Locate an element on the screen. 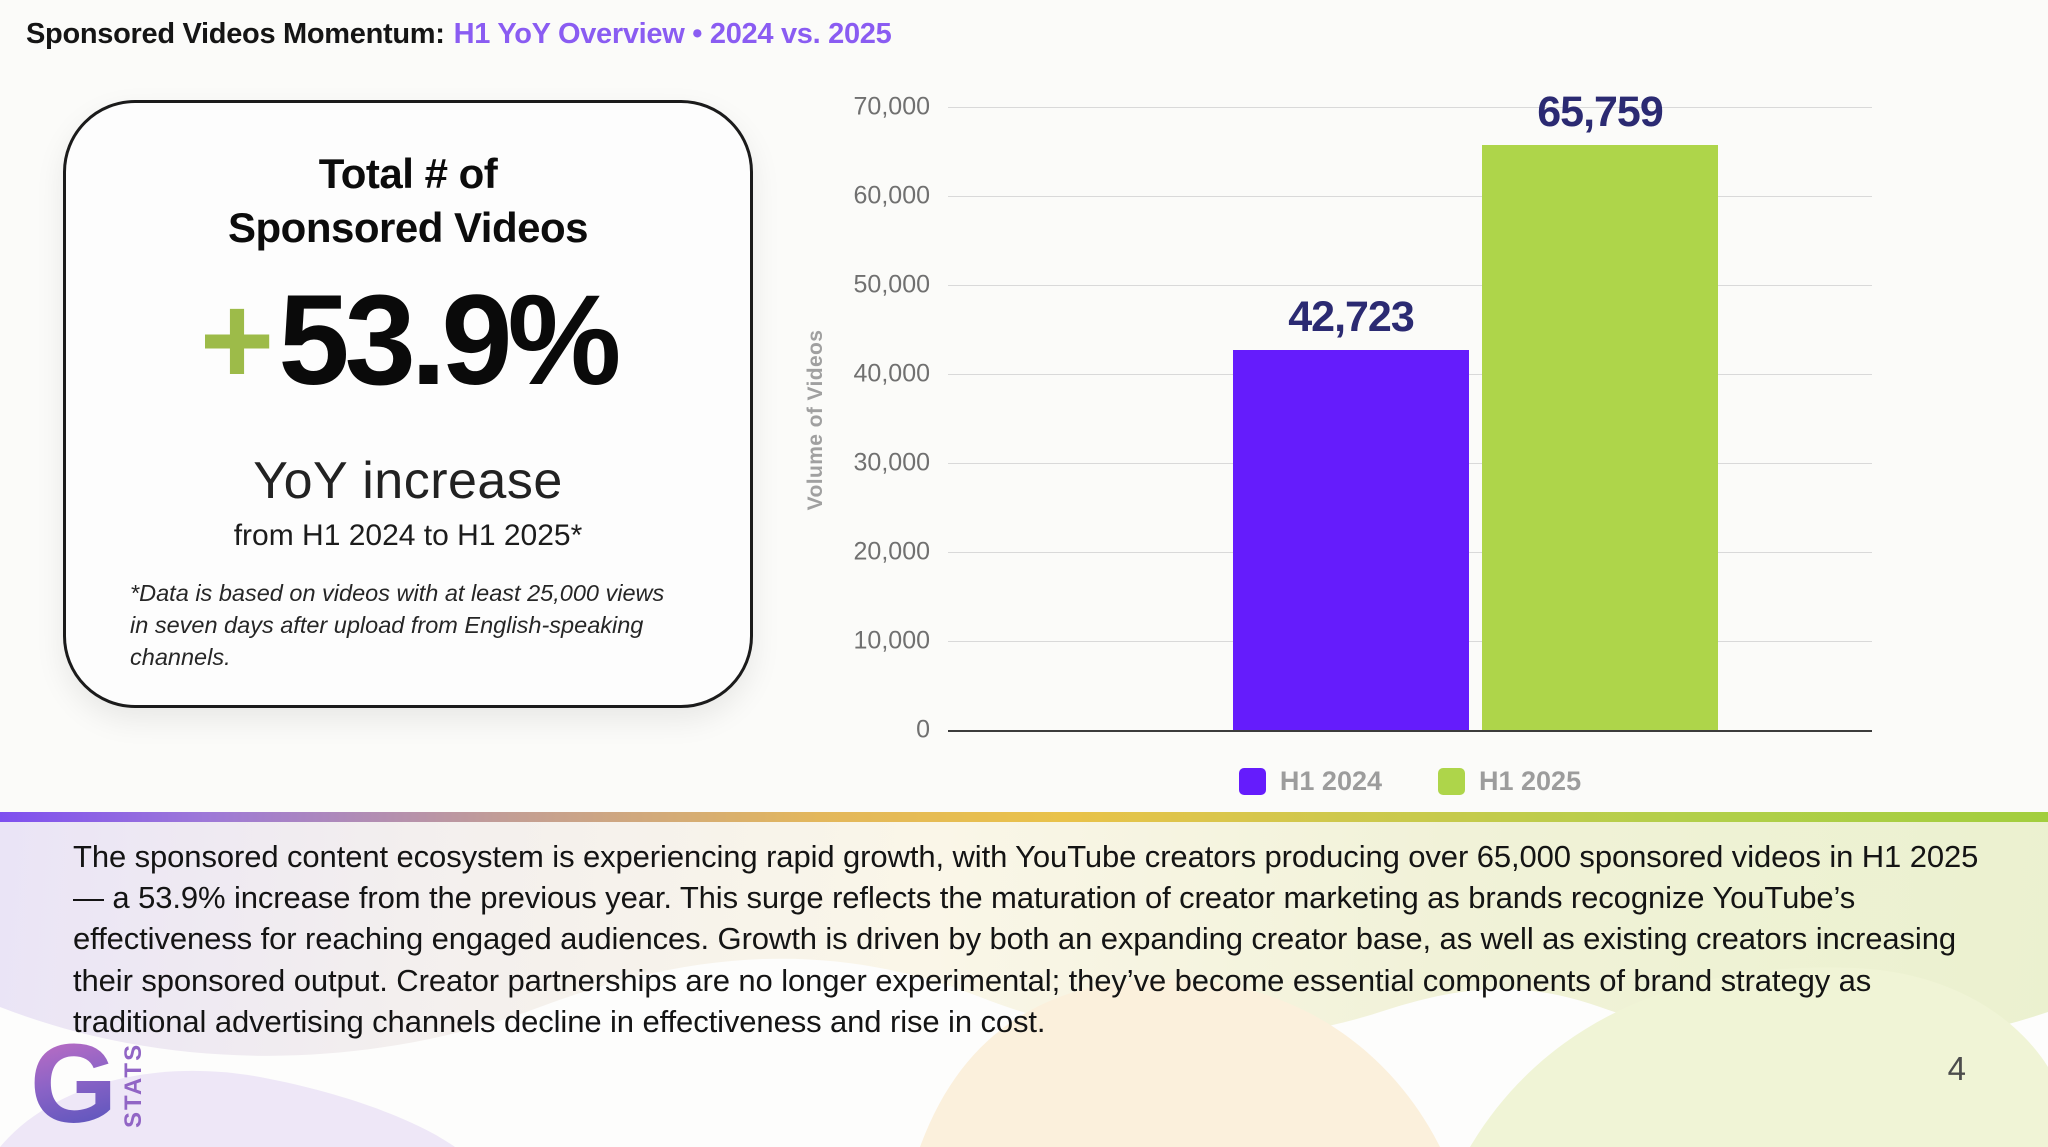 This screenshot has height=1147, width=2048. stat-plus-sign: + is located at coordinates (237, 340).